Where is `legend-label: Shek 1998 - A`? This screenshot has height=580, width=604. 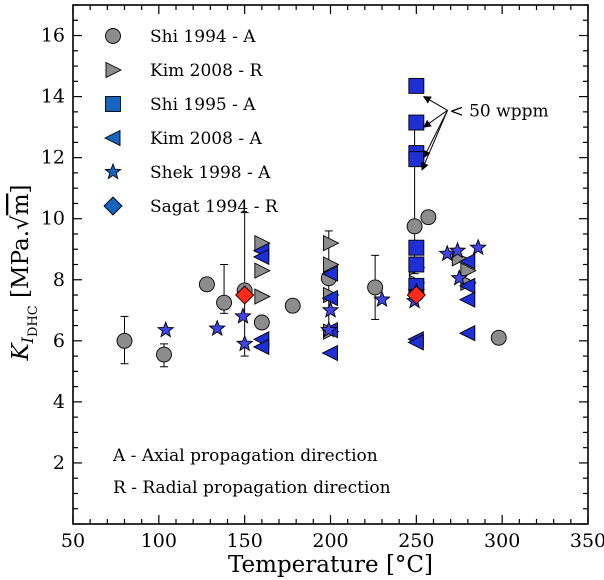
legend-label: Shek 1998 - A is located at coordinates (210, 173).